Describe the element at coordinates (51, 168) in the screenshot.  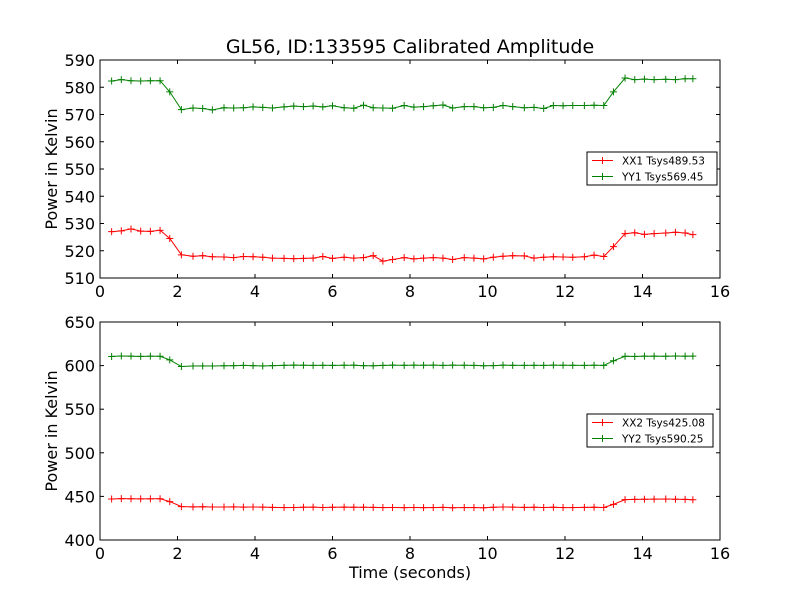
I see `y-axis-label-top: Power in Kelvin` at that location.